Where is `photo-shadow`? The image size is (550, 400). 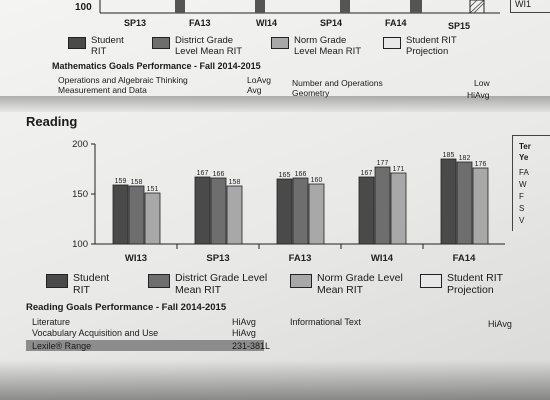 photo-shadow is located at coordinates (275, 380).